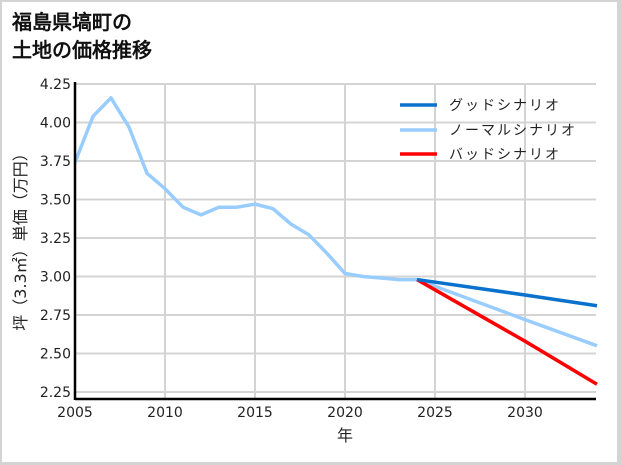  I want to click on y-tick-label: 2.50, so click(55, 355).